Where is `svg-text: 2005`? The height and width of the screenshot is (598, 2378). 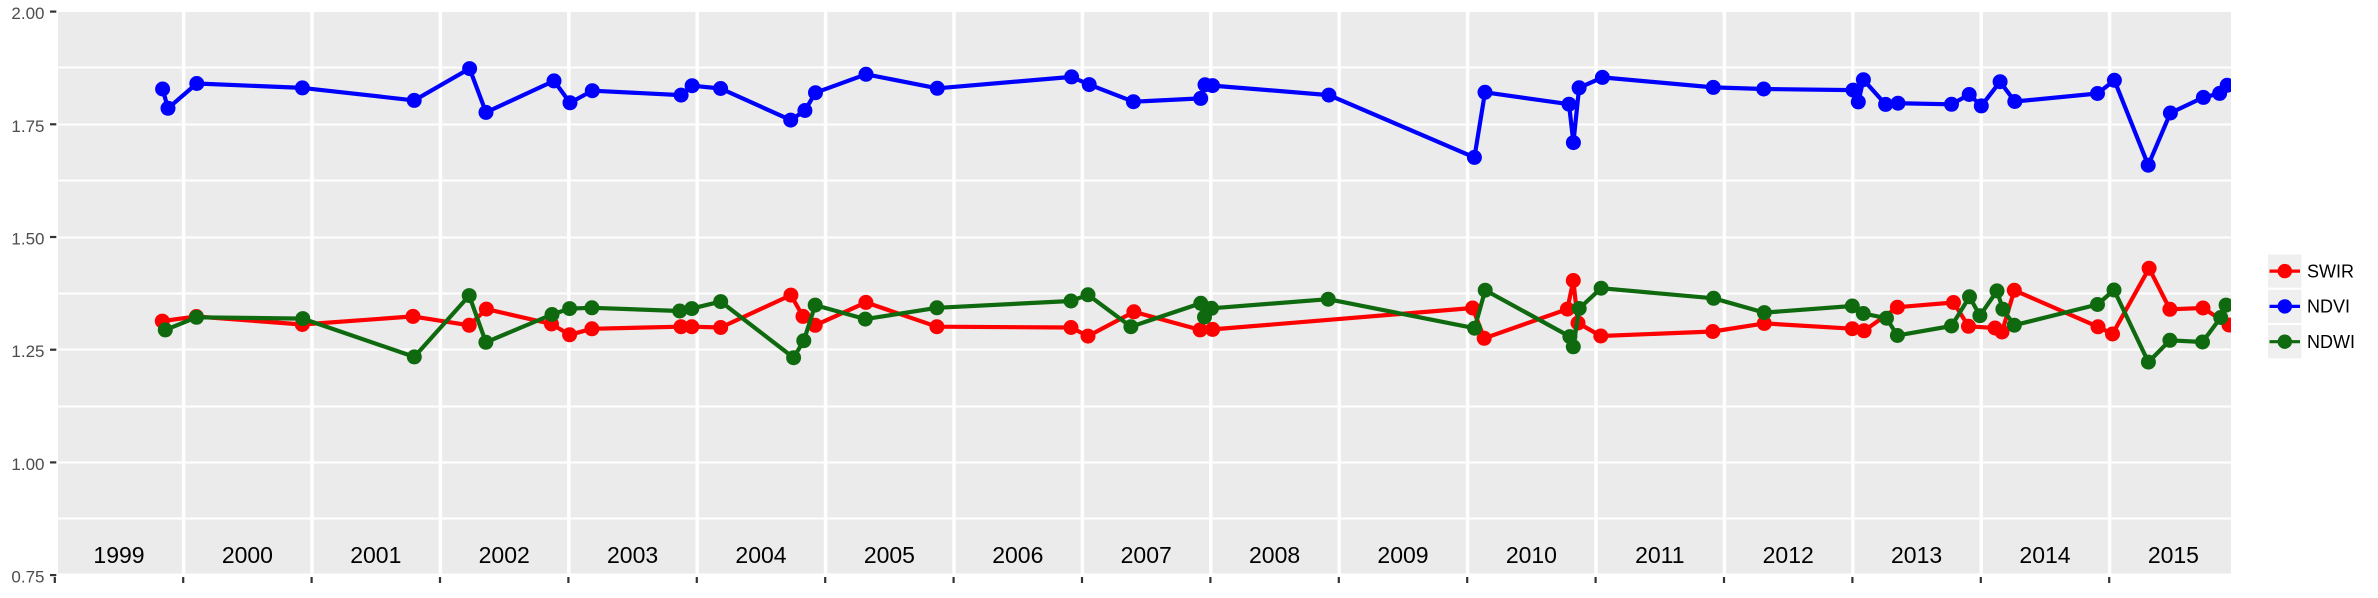 svg-text: 2005 is located at coordinates (889, 555).